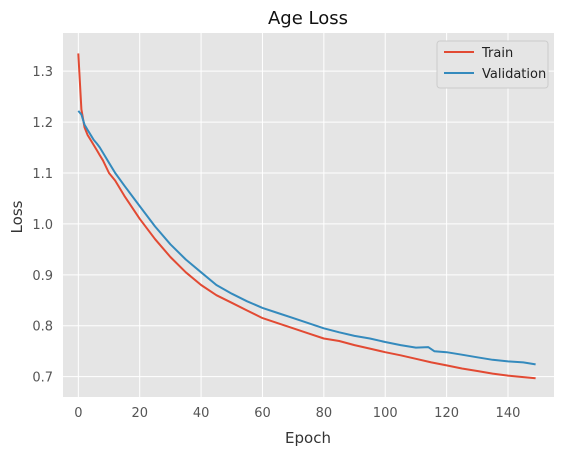 Image resolution: width=565 pixels, height=457 pixels. What do you see at coordinates (17, 216) in the screenshot?
I see `y-axis-title: Loss` at bounding box center [17, 216].